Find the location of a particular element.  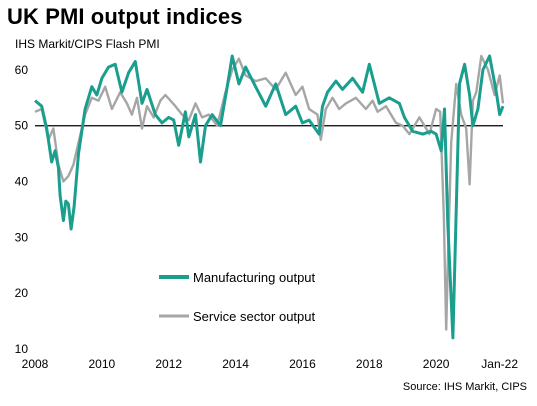

x-tick-label: 2010 is located at coordinates (102, 364).